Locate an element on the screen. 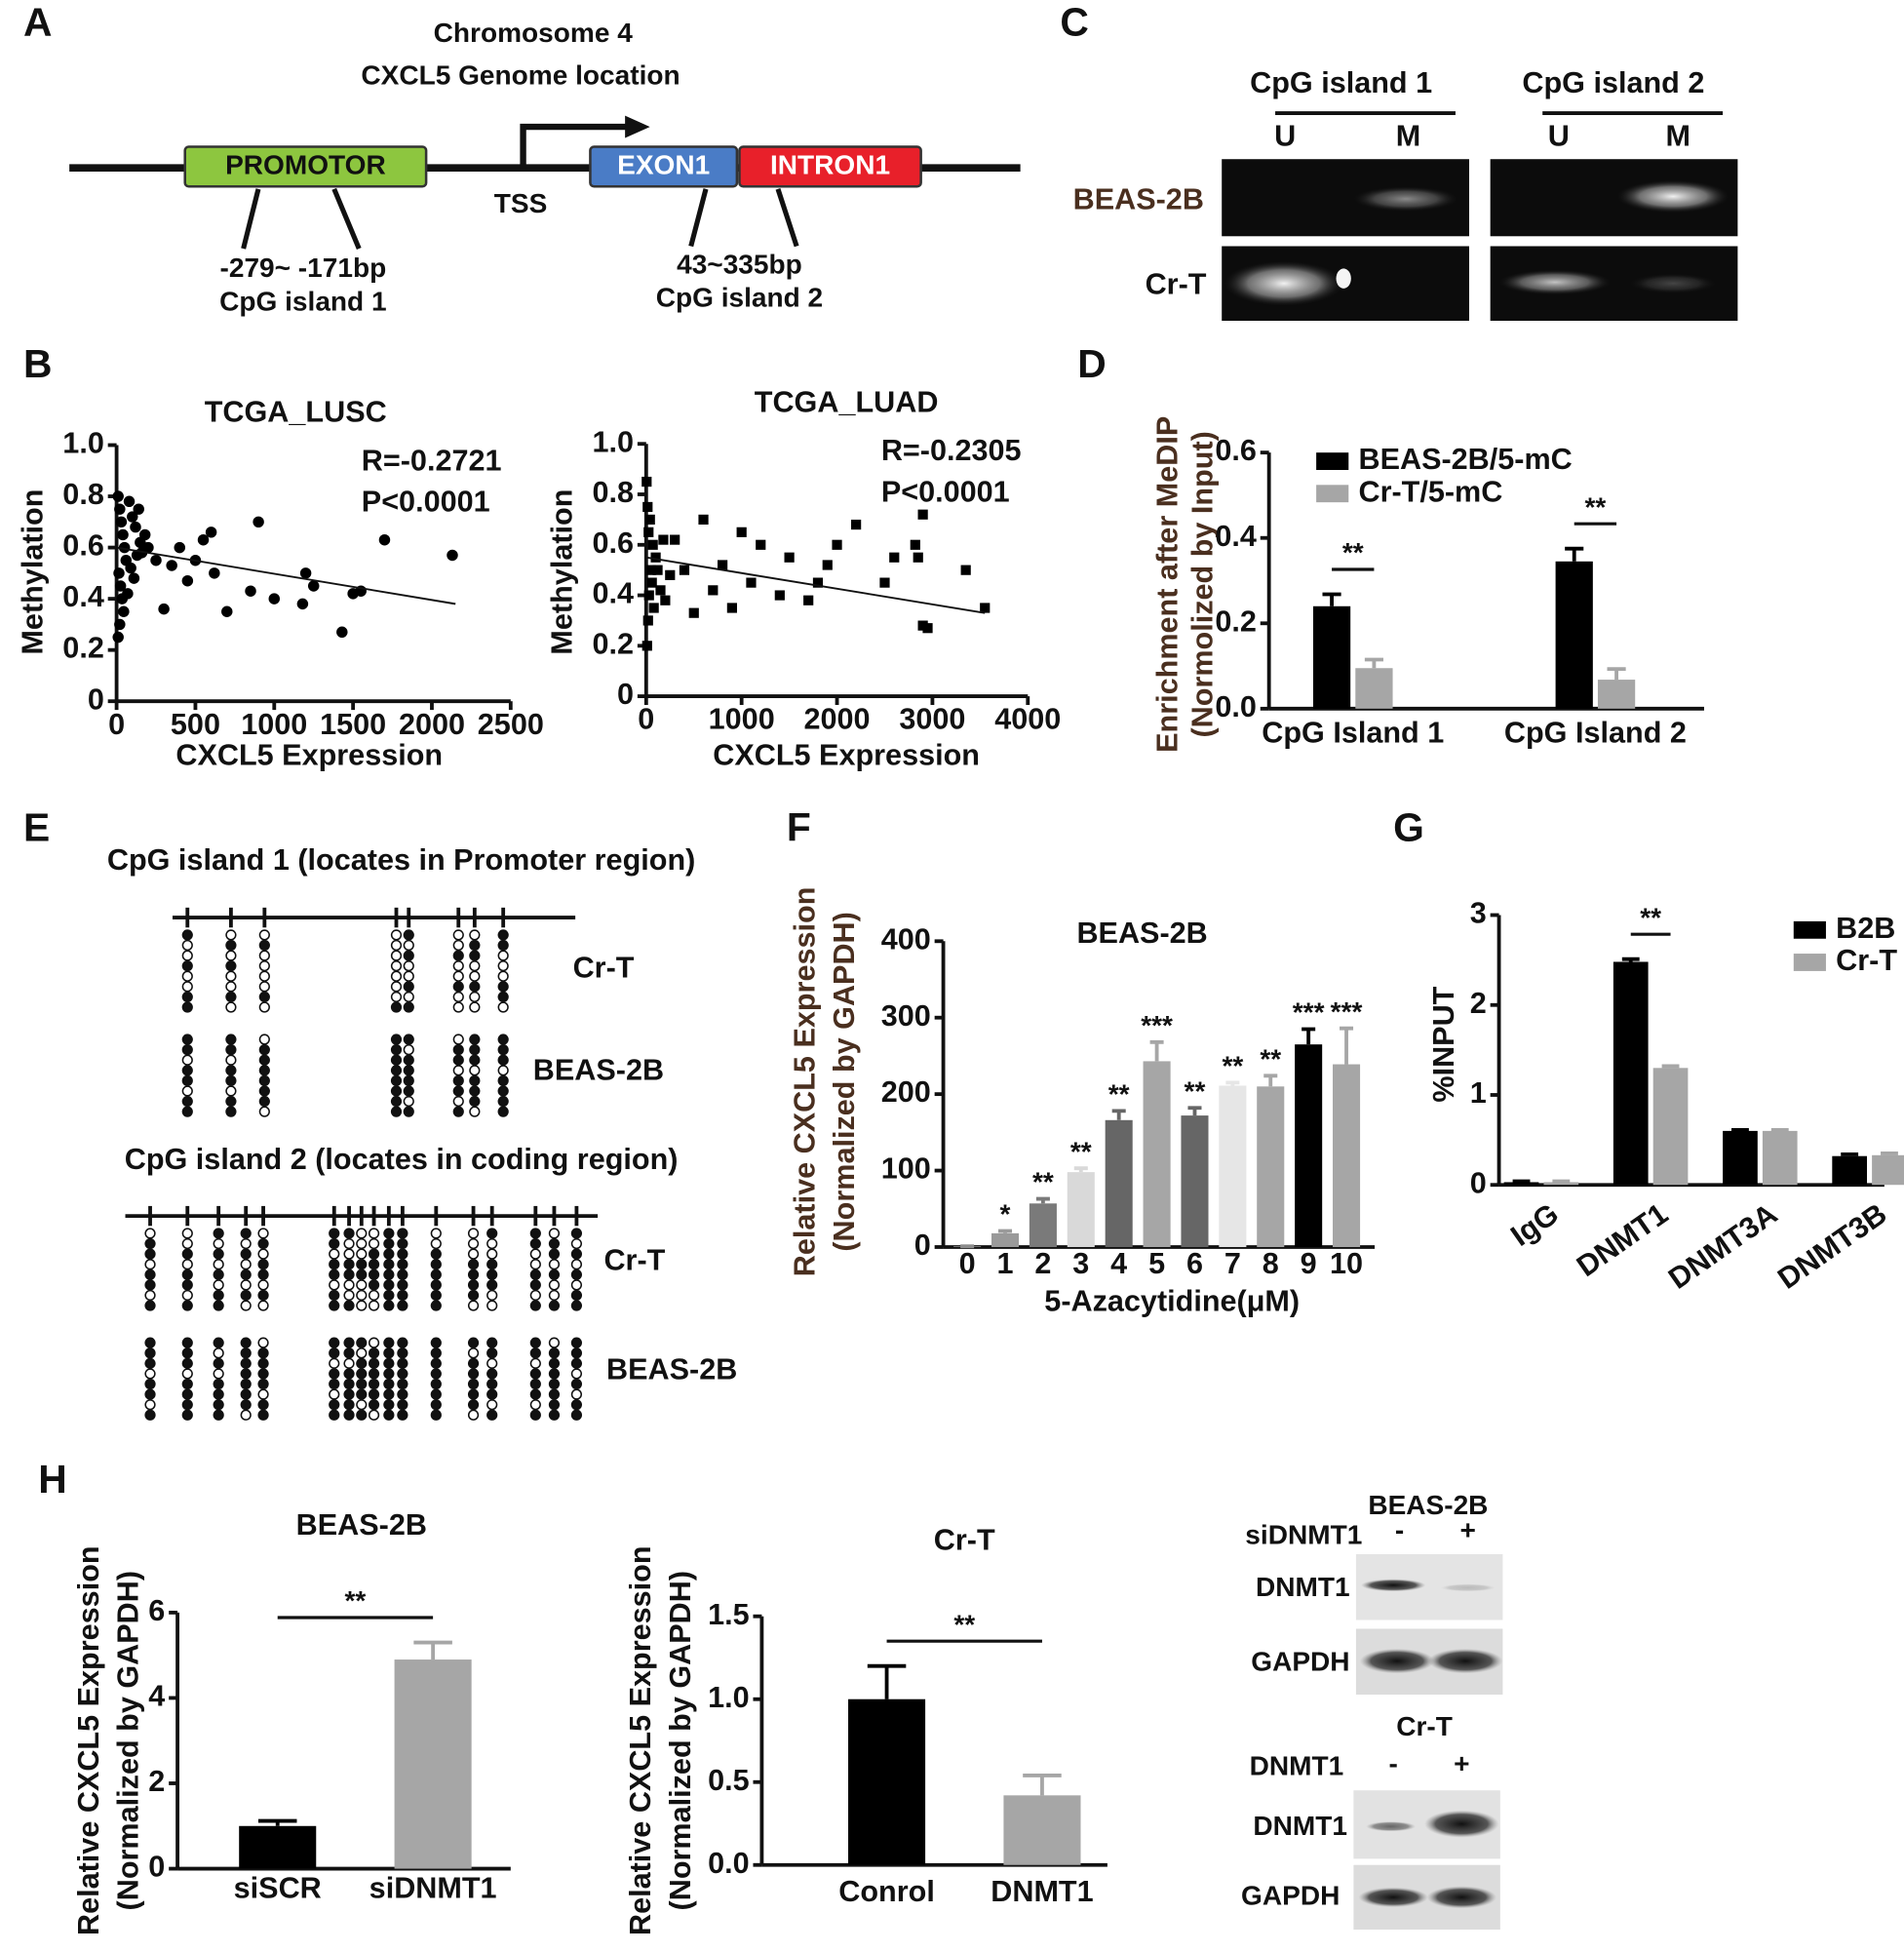 The image size is (1904, 1952). lane-label: M is located at coordinates (1677, 136).